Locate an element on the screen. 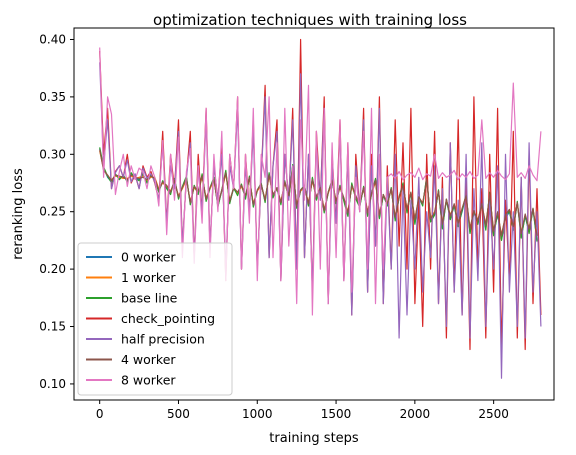  legend-label: check_pointing is located at coordinates (168, 318).